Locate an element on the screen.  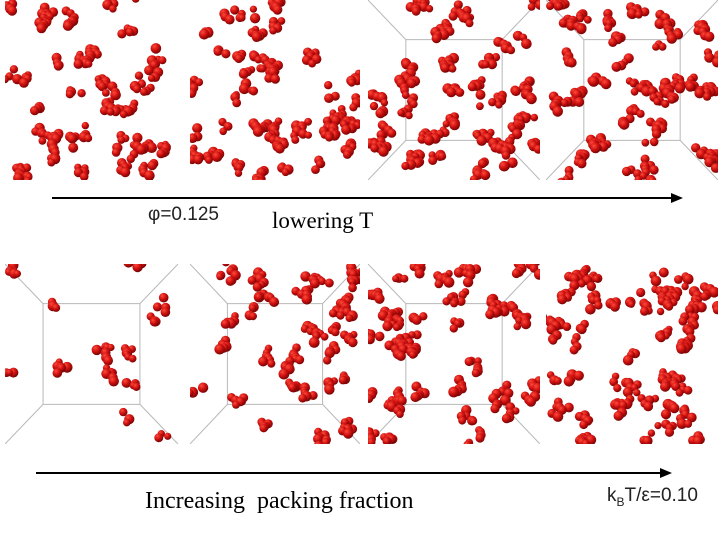
lowering-t-label: lowering T is located at coordinates (323, 220).